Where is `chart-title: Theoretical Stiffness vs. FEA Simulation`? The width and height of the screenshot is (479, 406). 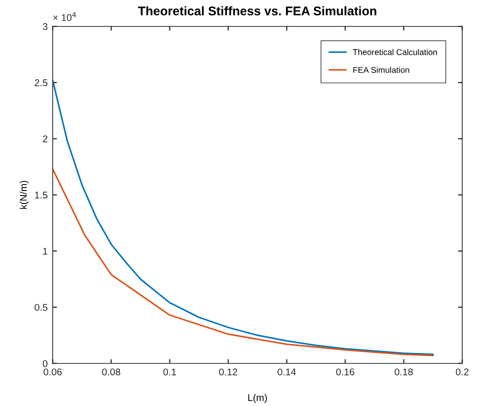 chart-title: Theoretical Stiffness vs. FEA Simulation is located at coordinates (257, 11).